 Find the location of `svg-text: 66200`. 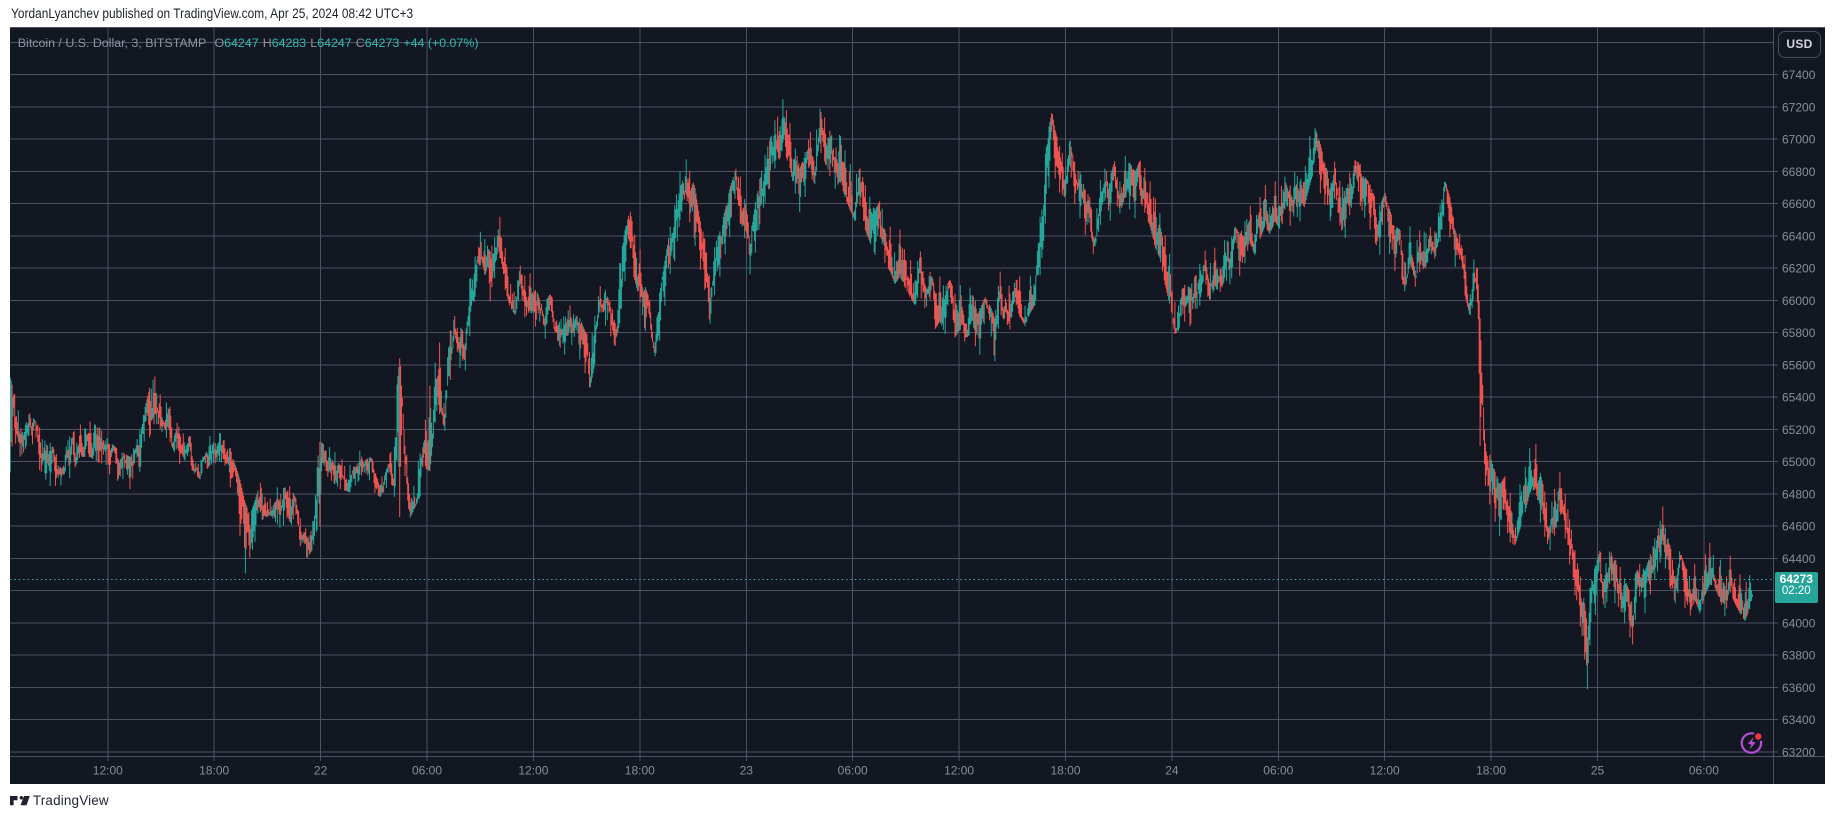

svg-text: 66200 is located at coordinates (1799, 269).